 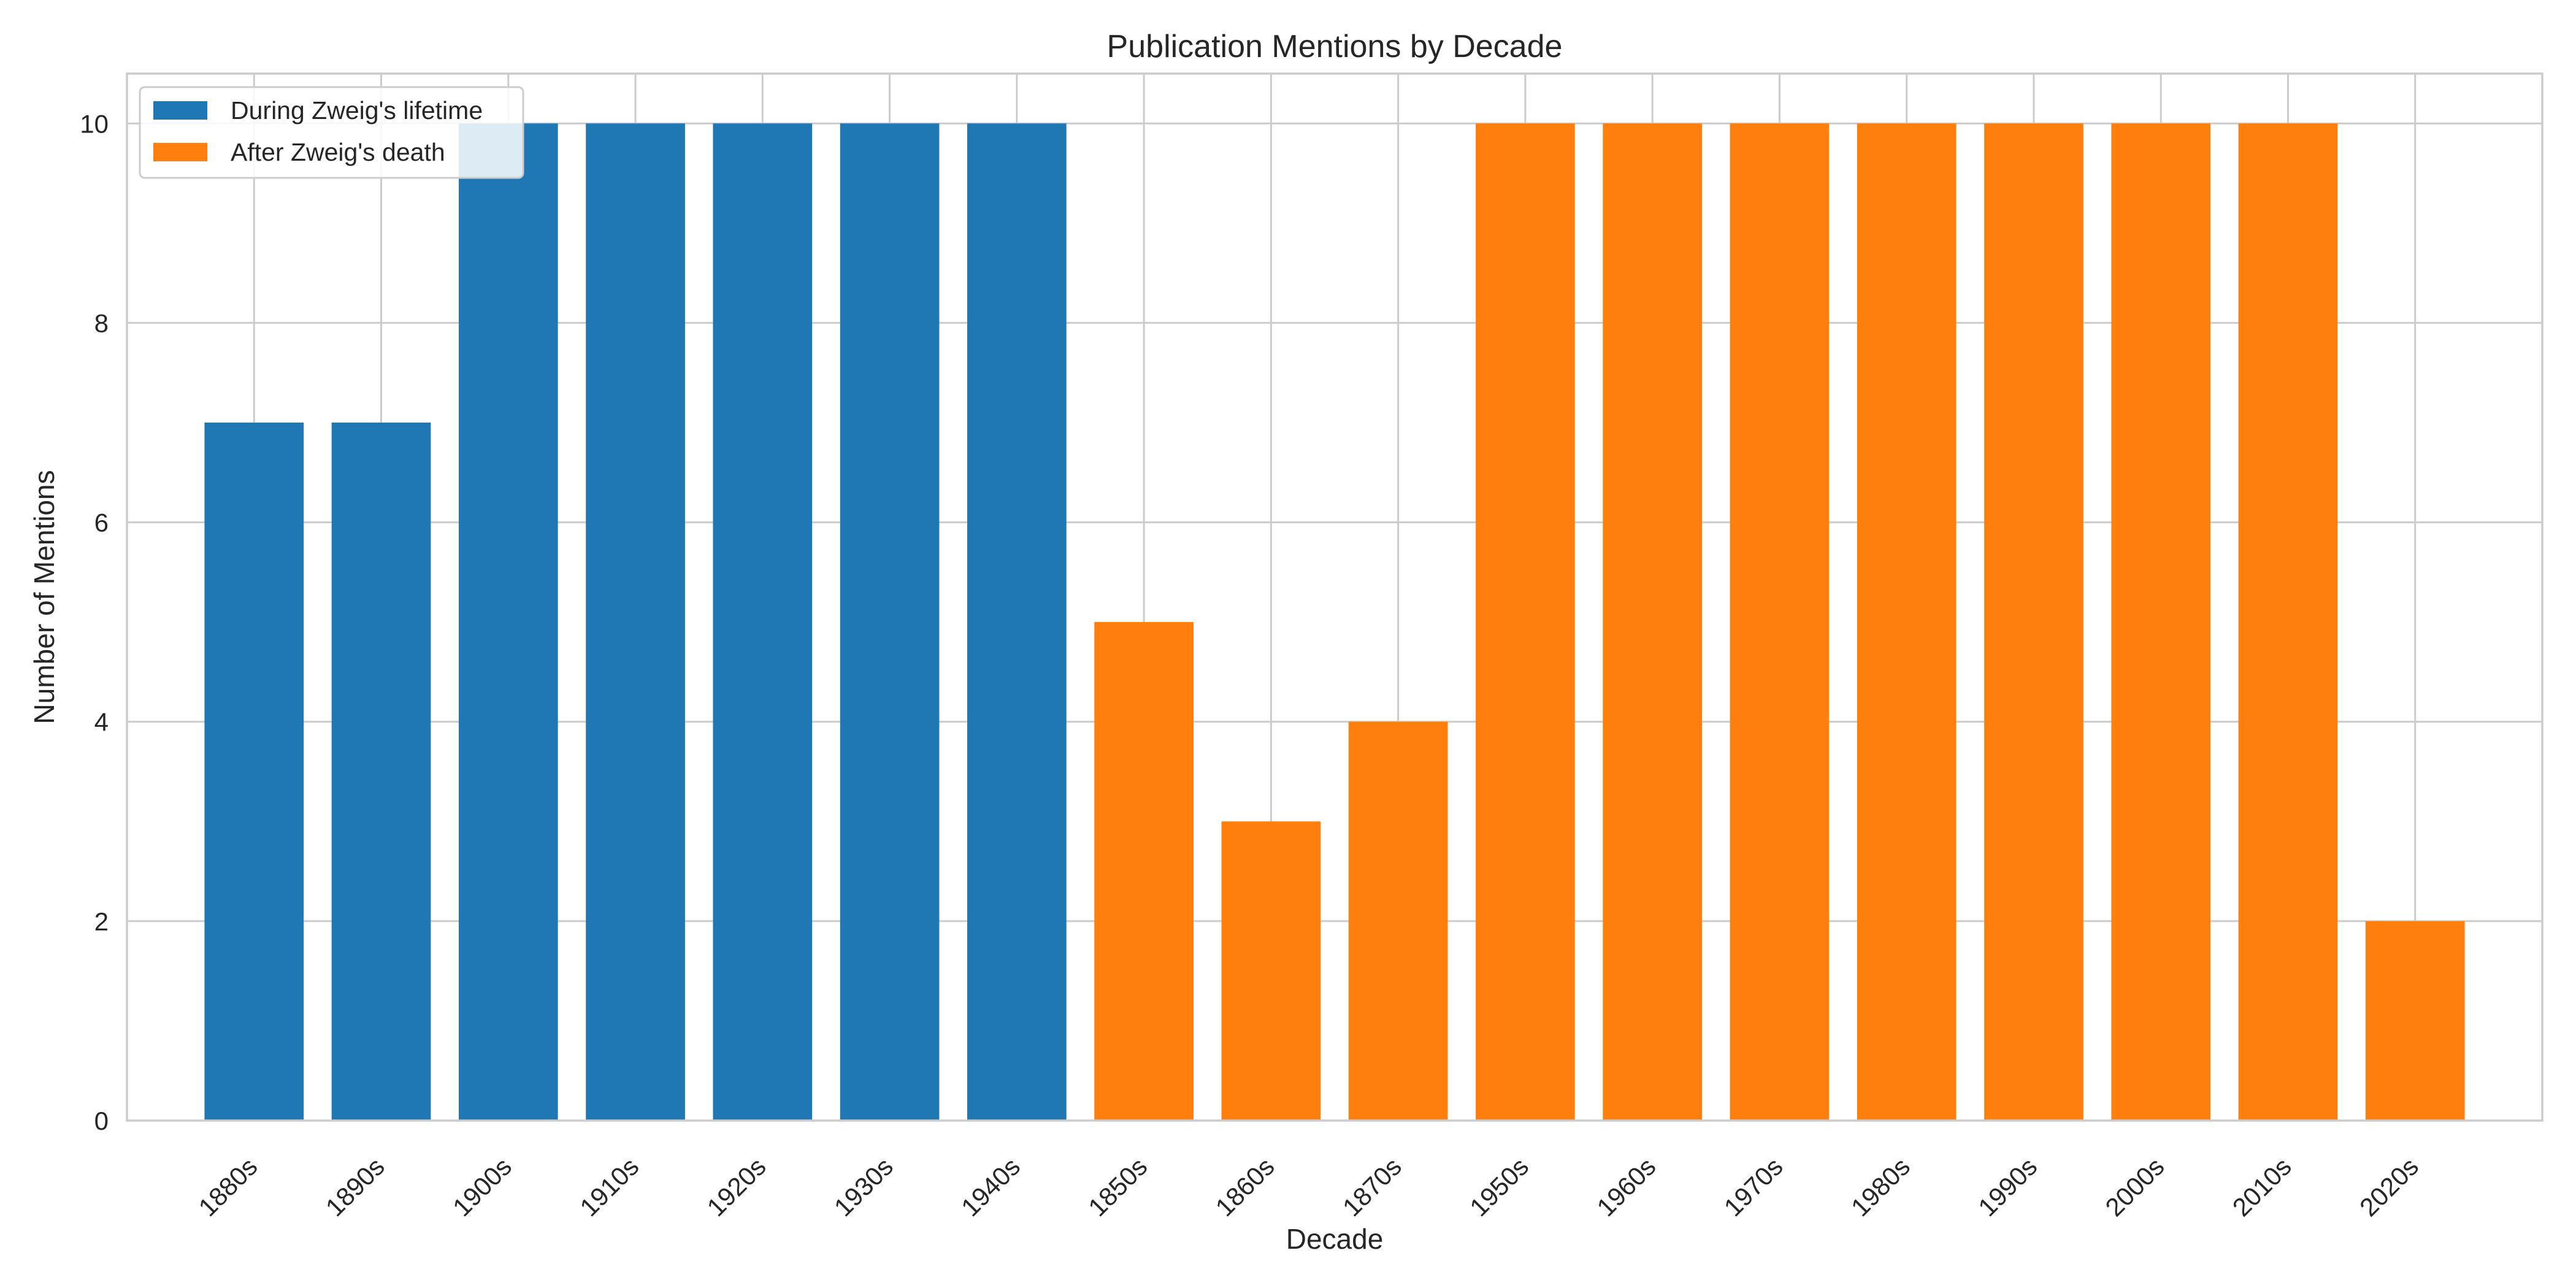 What do you see at coordinates (101, 522) in the screenshot?
I see `y-tick-label: 6` at bounding box center [101, 522].